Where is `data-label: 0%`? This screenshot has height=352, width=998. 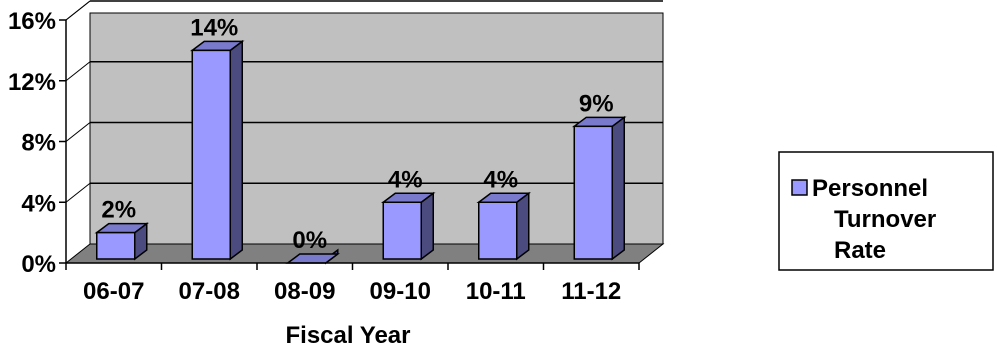 data-label: 0% is located at coordinates (309, 240).